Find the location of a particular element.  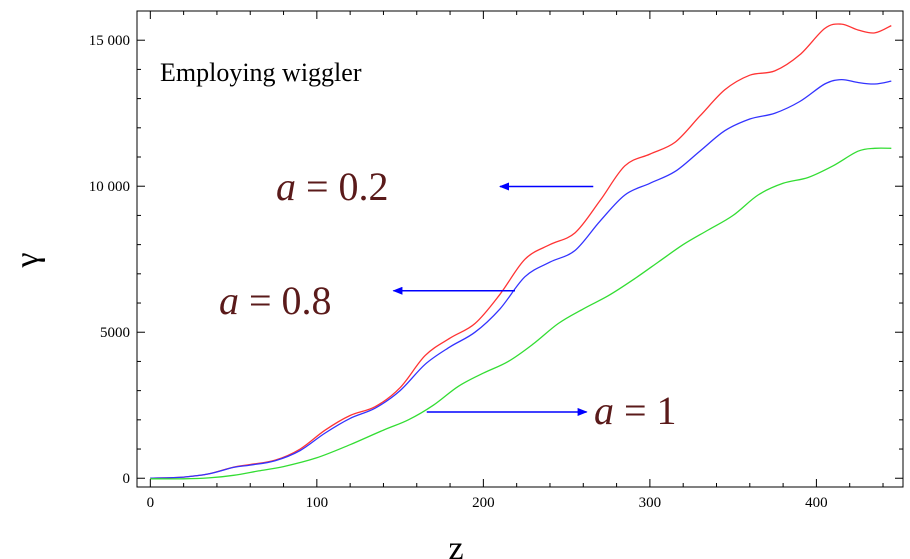

annotation-a-1-value: = 1 is located at coordinates (645, 410).